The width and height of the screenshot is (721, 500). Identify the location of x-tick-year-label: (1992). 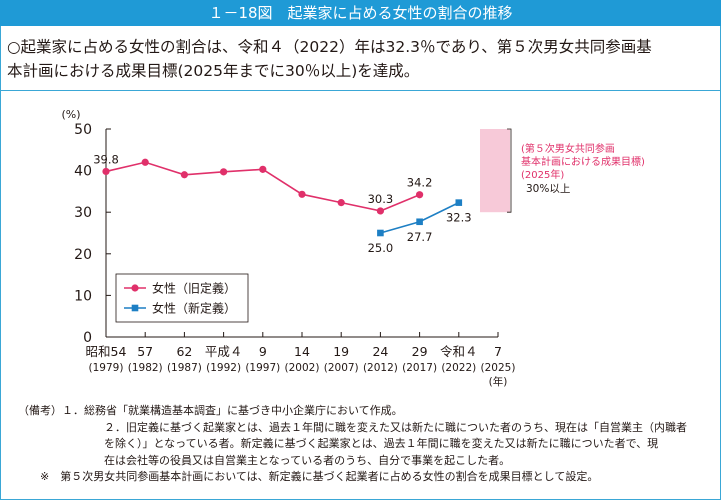
(223, 368).